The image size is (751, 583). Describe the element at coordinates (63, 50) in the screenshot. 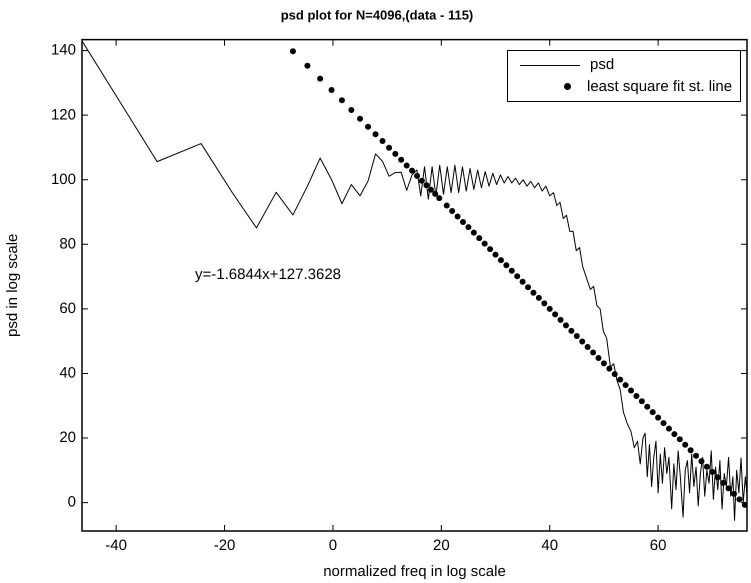

I see `y-tick-label: 140` at that location.